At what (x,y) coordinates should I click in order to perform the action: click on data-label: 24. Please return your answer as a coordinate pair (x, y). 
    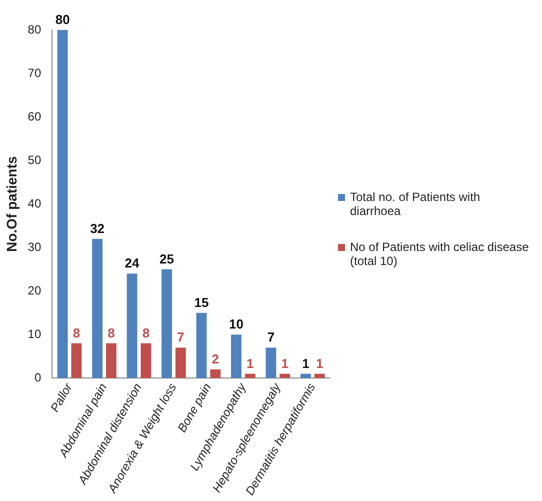
    Looking at the image, I should click on (132, 263).